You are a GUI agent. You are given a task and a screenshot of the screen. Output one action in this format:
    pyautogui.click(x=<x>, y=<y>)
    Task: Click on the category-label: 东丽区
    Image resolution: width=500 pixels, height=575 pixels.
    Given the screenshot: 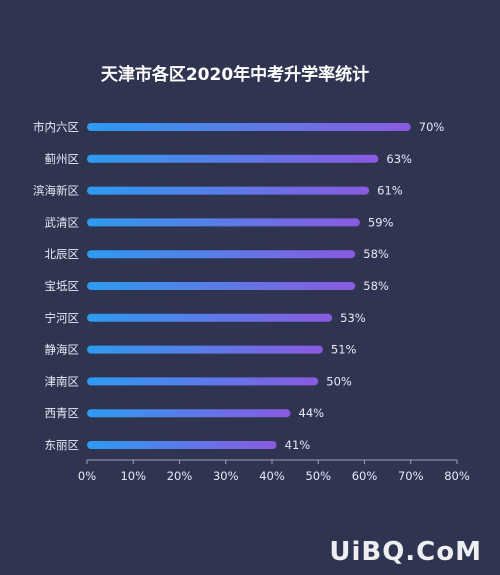 What is the action you would take?
    pyautogui.click(x=62, y=445)
    